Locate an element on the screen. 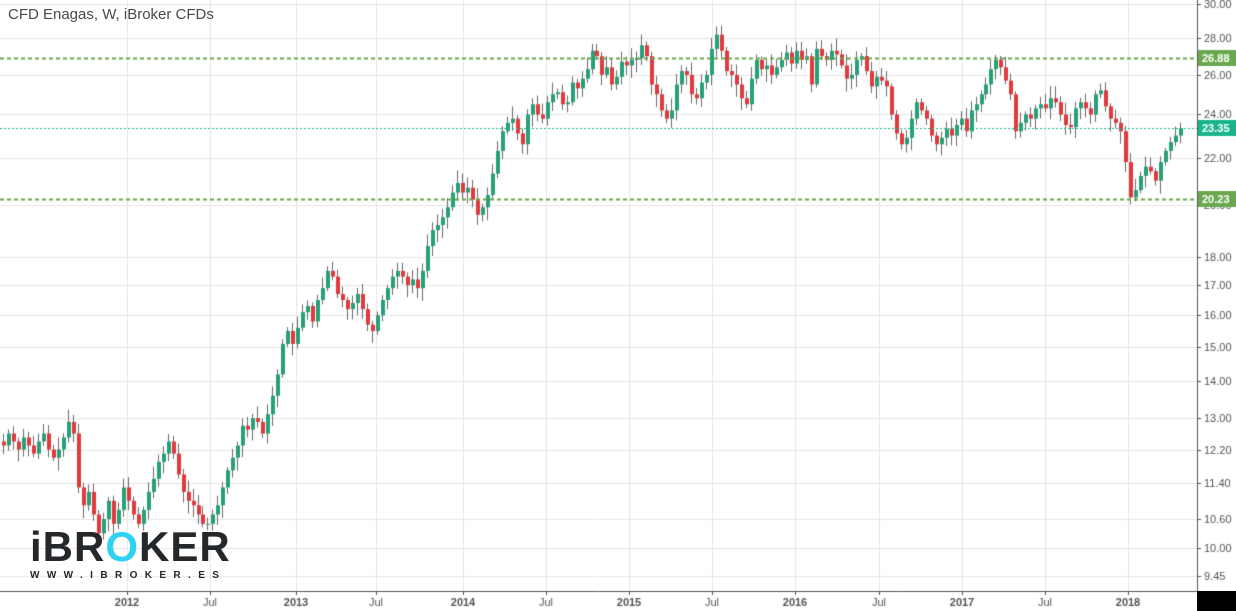 The width and height of the screenshot is (1236, 611). chart-title: CFD Enagas, W, iBroker CFDs is located at coordinates (111, 14).